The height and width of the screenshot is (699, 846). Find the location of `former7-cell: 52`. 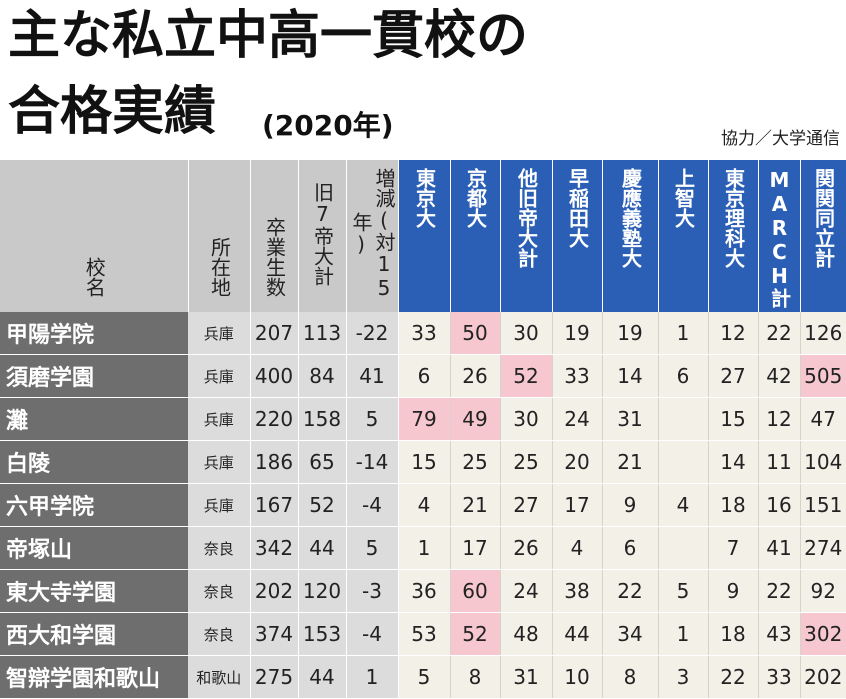

former7-cell: 52 is located at coordinates (322, 505).